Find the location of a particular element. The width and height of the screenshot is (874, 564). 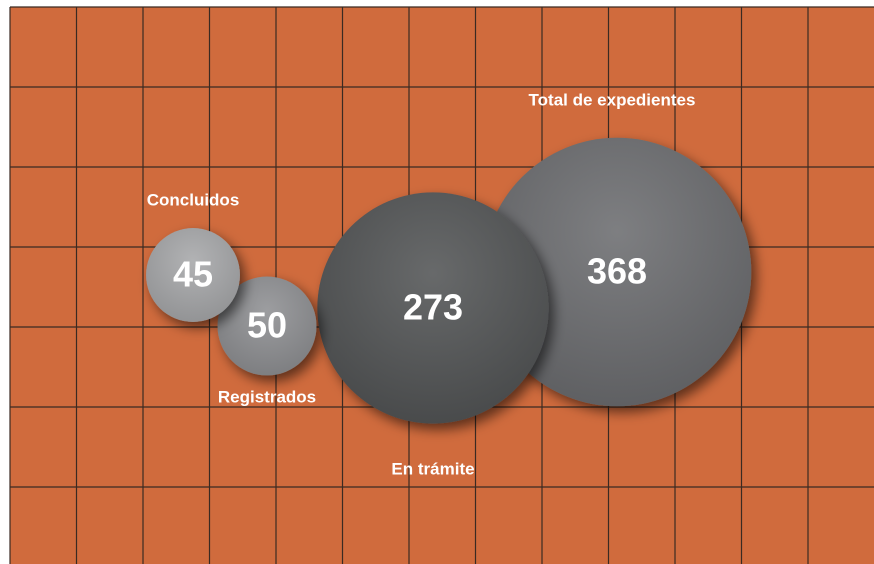

bubble-group: 45 Concluidos is located at coordinates (193, 256).